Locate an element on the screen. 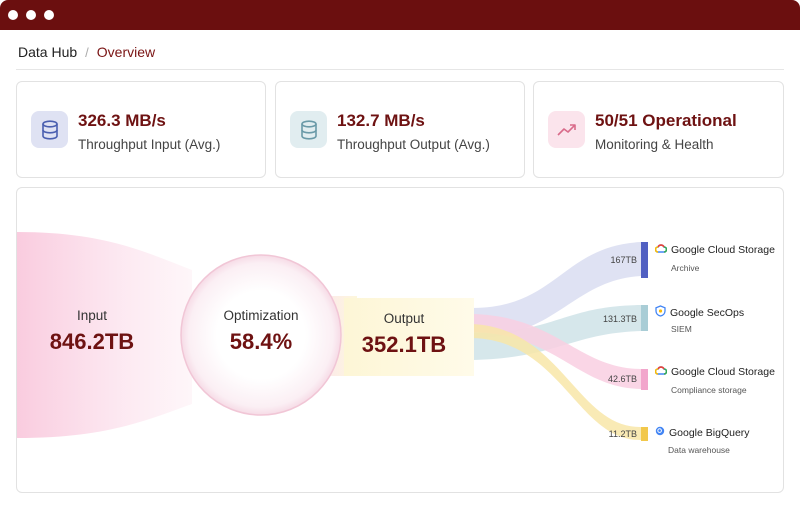  stream-bigquery is located at coordinates (556, 382).